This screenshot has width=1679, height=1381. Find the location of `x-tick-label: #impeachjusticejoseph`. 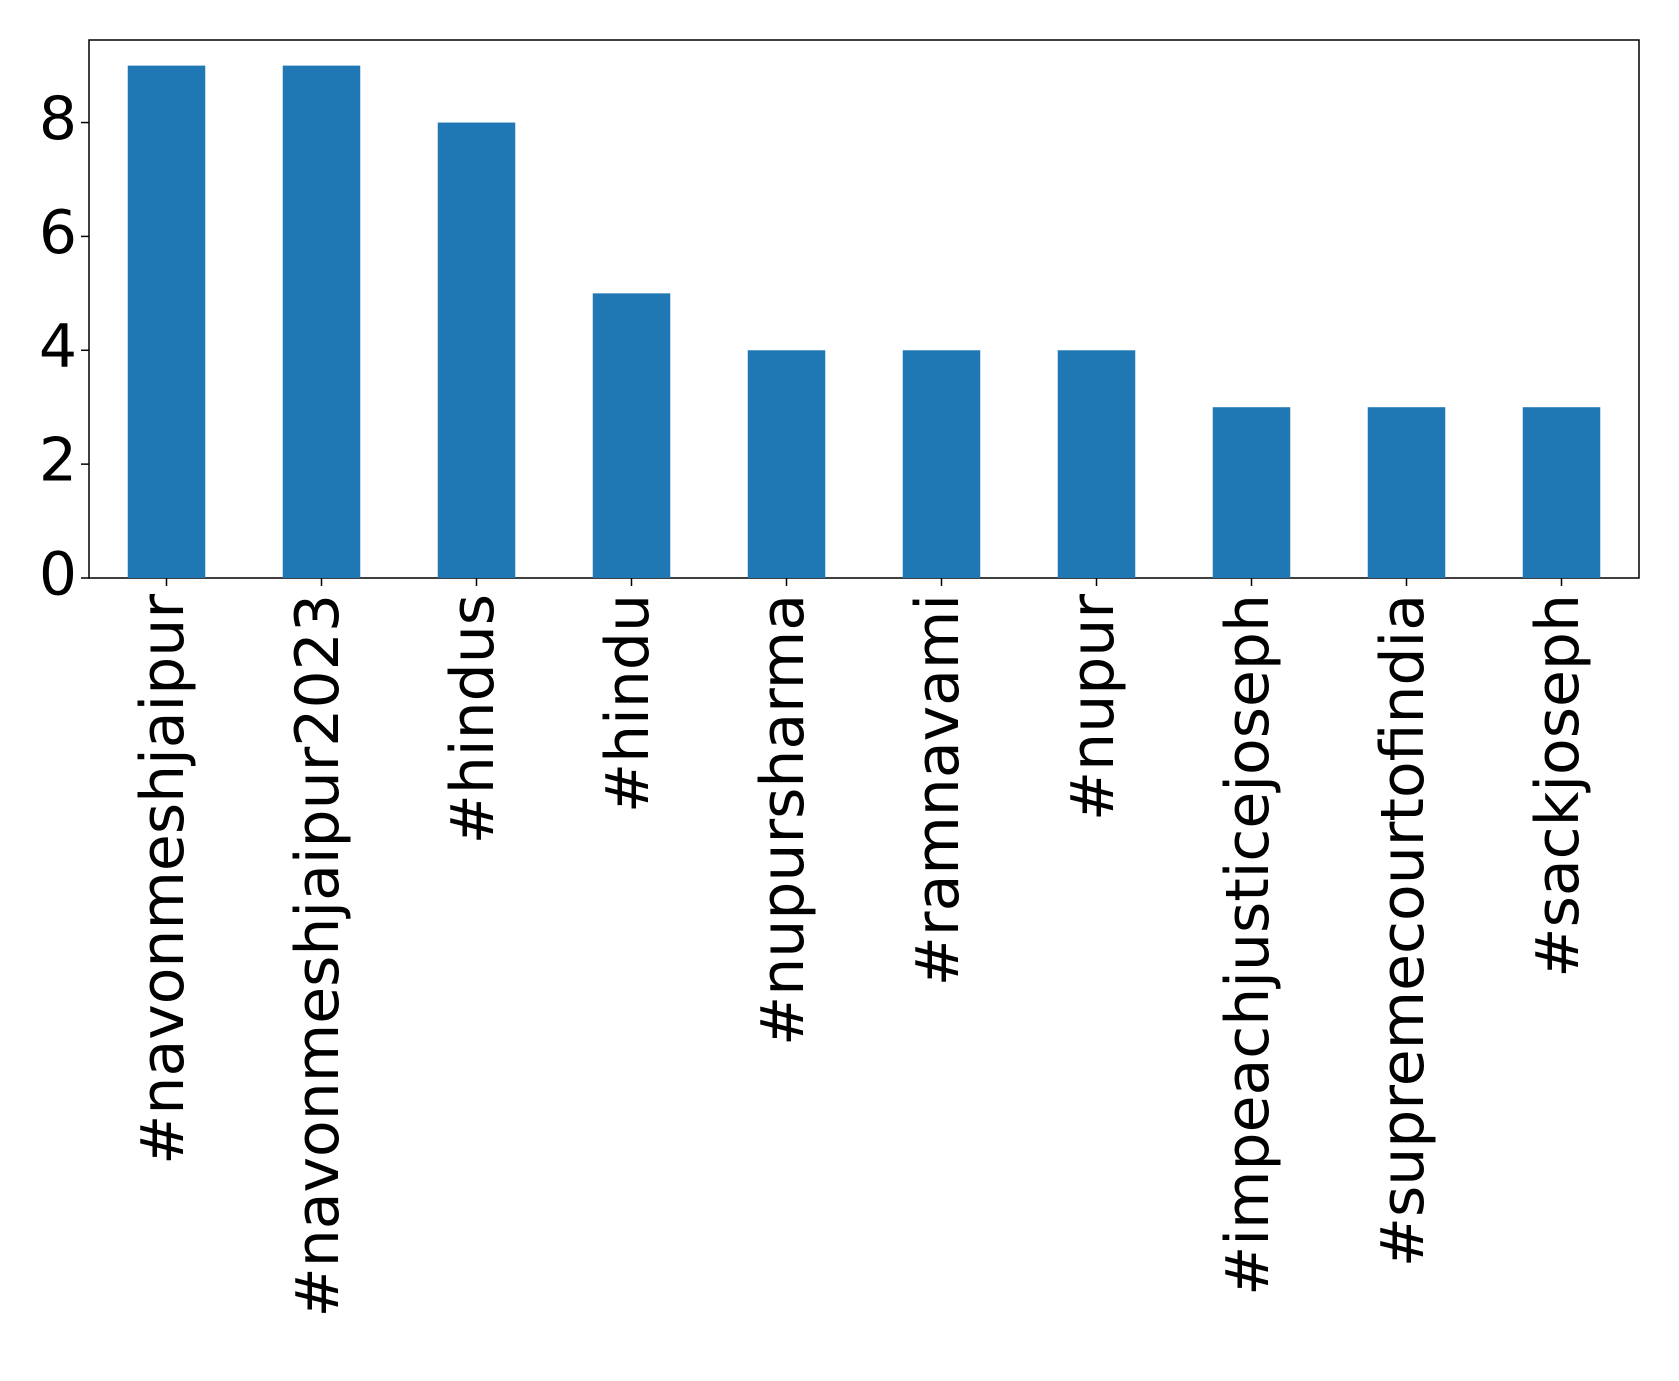

x-tick-label: #impeachjusticejoseph is located at coordinates (1248, 945).